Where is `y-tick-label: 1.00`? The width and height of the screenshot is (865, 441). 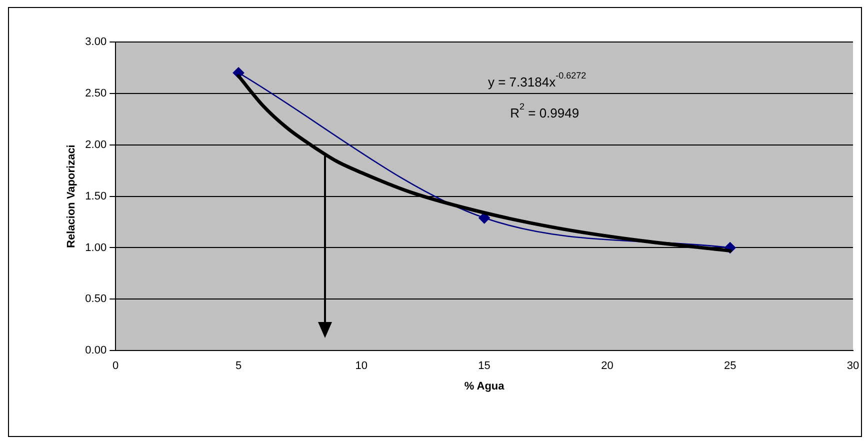
y-tick-label: 1.00 is located at coordinates (96, 248).